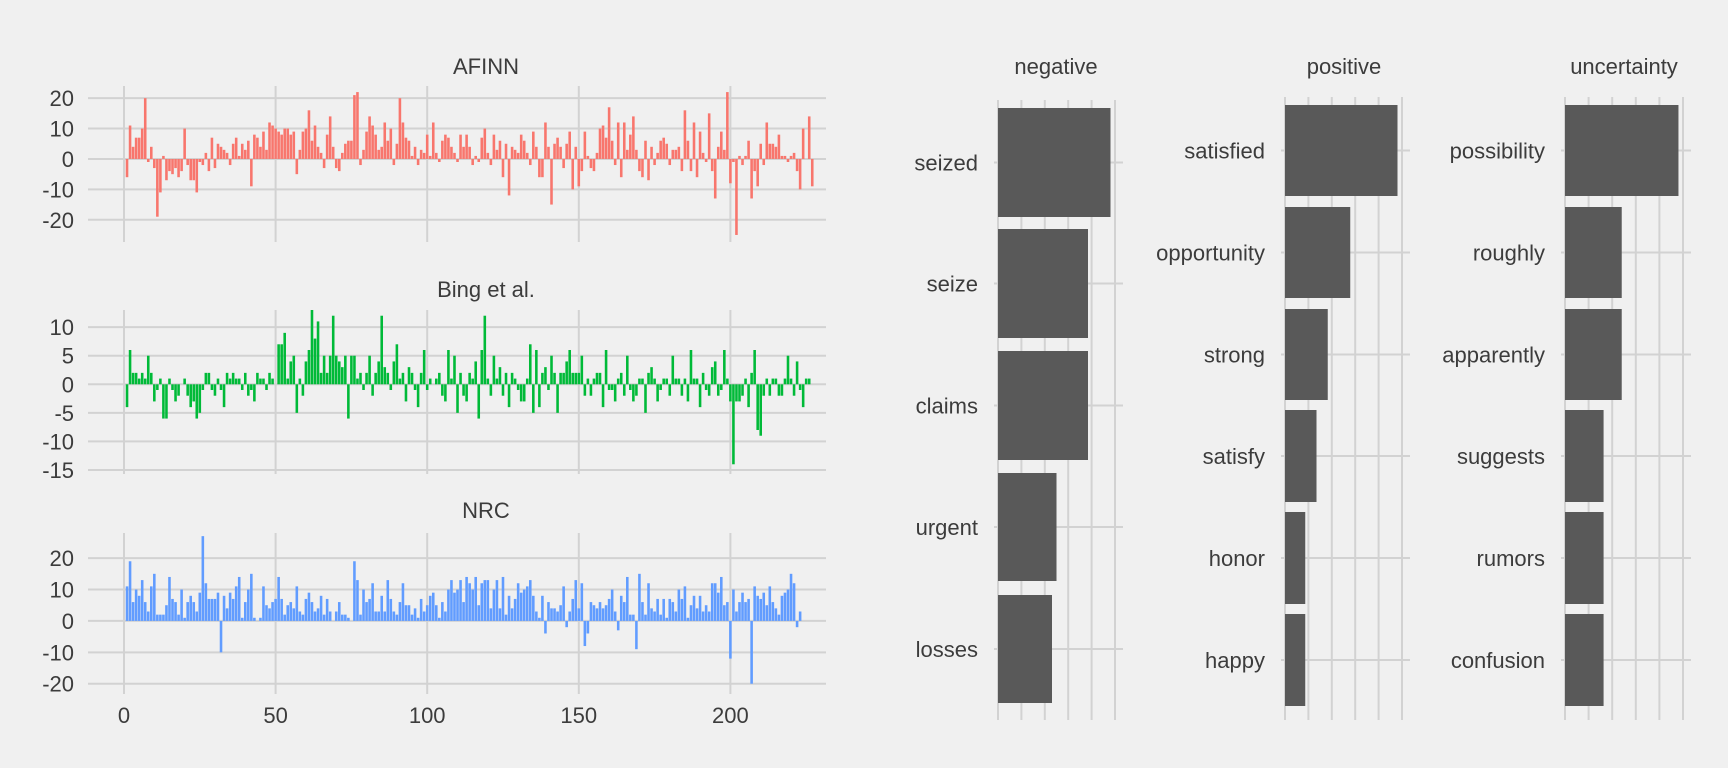 The height and width of the screenshot is (768, 1728). Describe the element at coordinates (62, 558) in the screenshot. I see `y-tick-label: 20` at that location.